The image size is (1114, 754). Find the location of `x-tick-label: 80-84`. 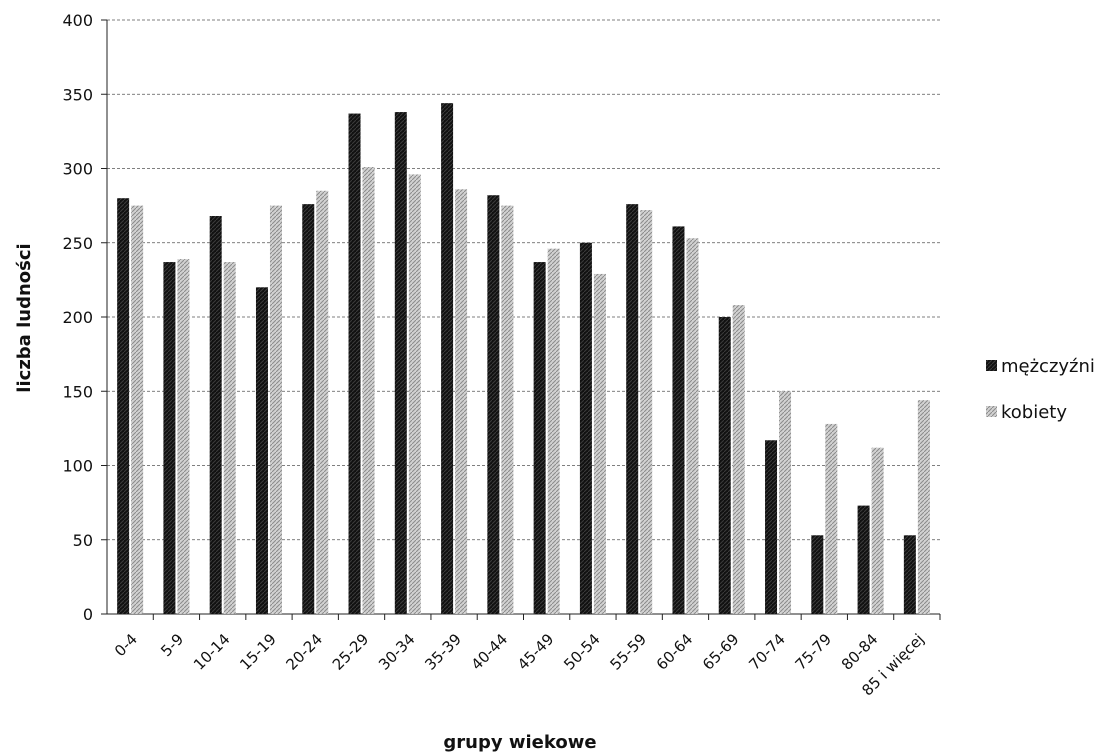

x-tick-label: 80-84 is located at coordinates (860, 652).